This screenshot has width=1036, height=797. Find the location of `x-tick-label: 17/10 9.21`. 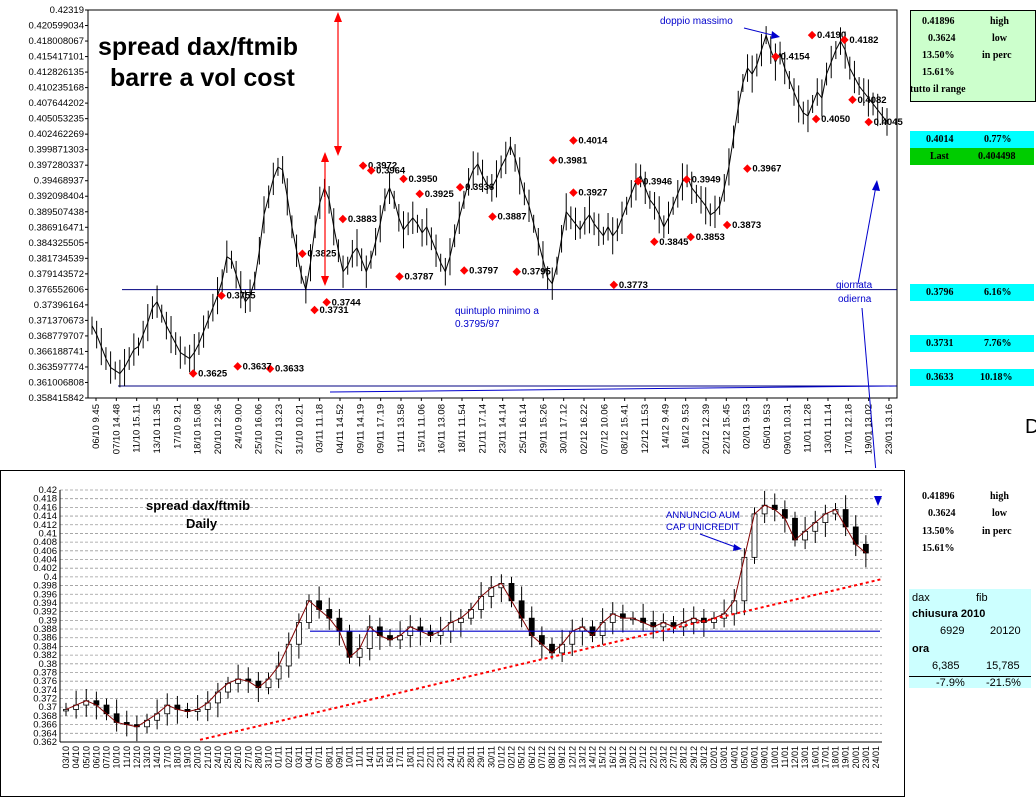

x-tick-label: 17/10 9.21 is located at coordinates (177, 426).